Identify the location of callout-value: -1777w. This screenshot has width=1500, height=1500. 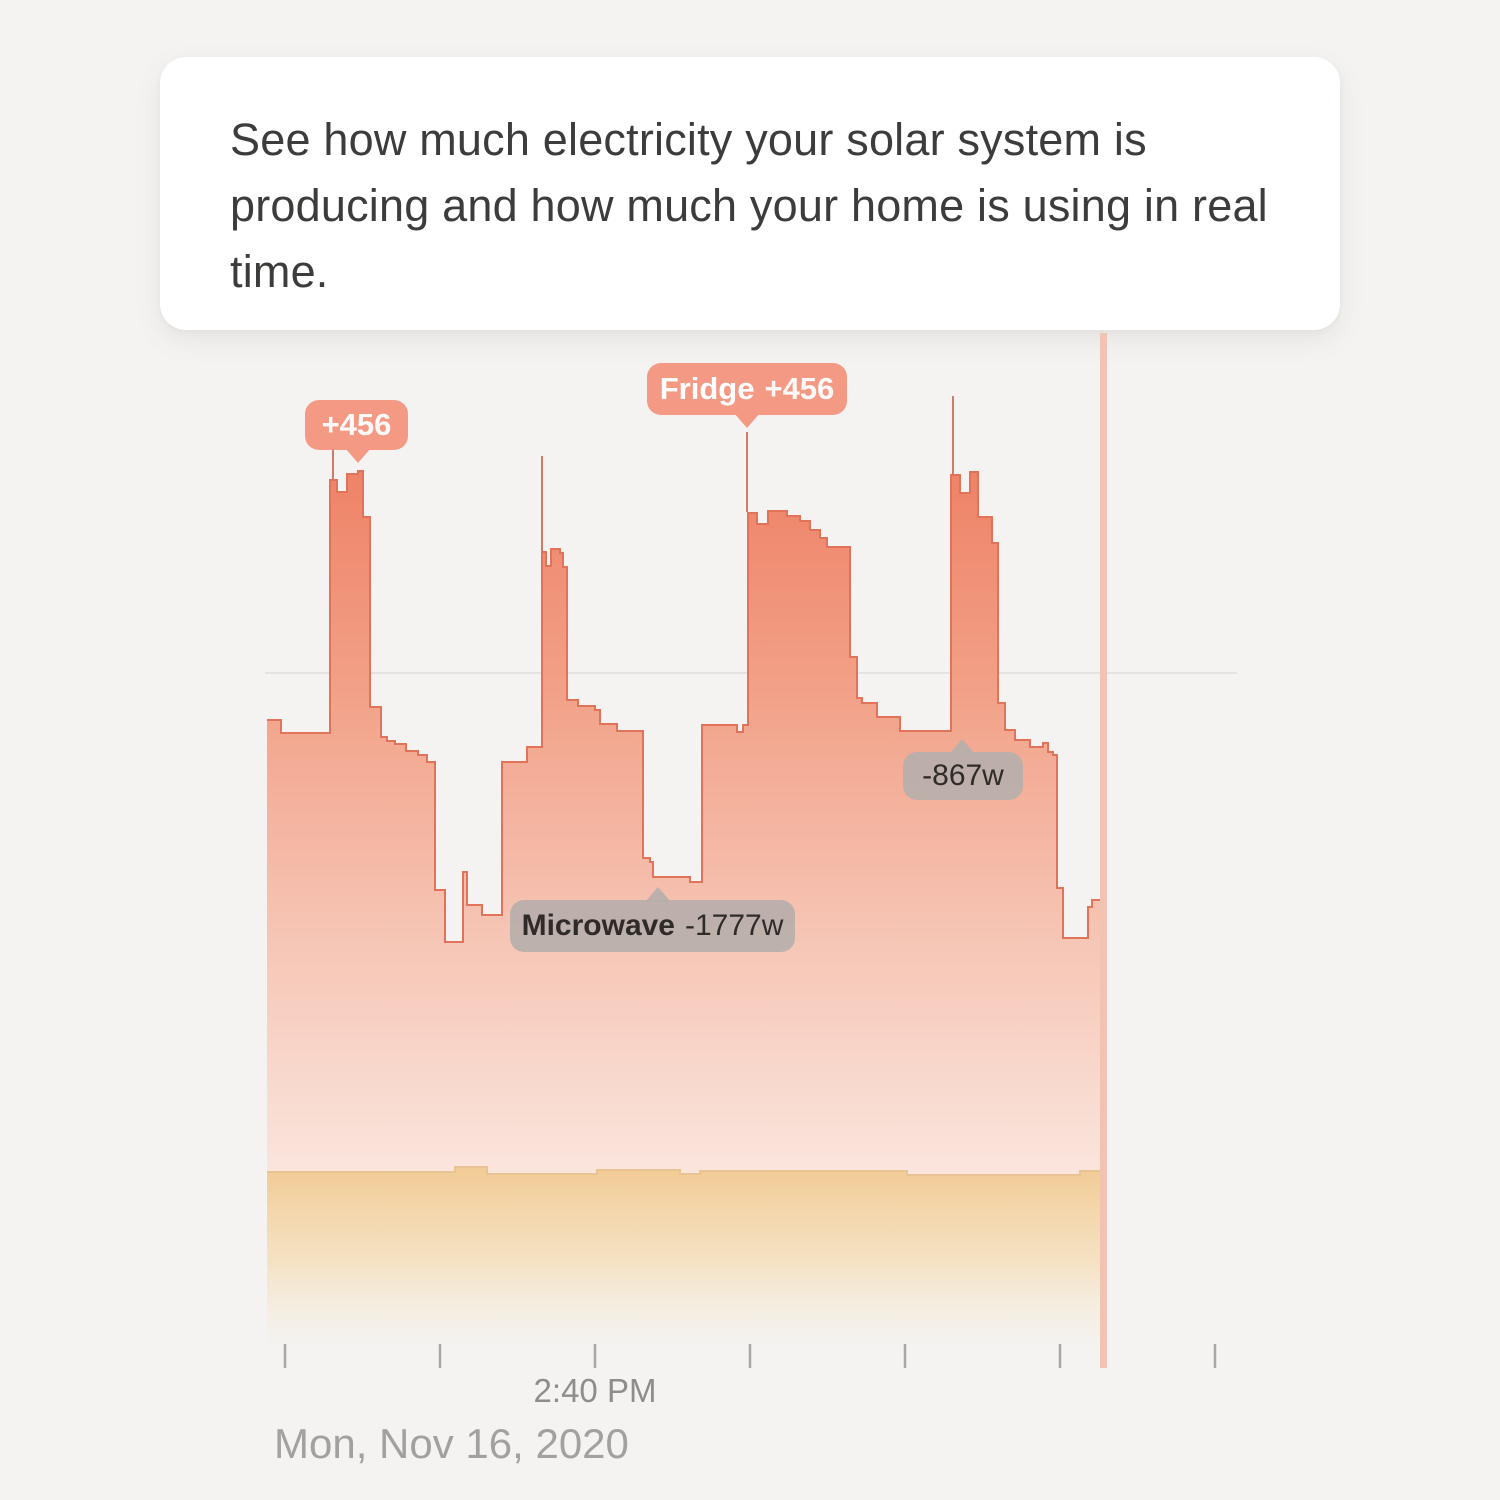
(734, 925).